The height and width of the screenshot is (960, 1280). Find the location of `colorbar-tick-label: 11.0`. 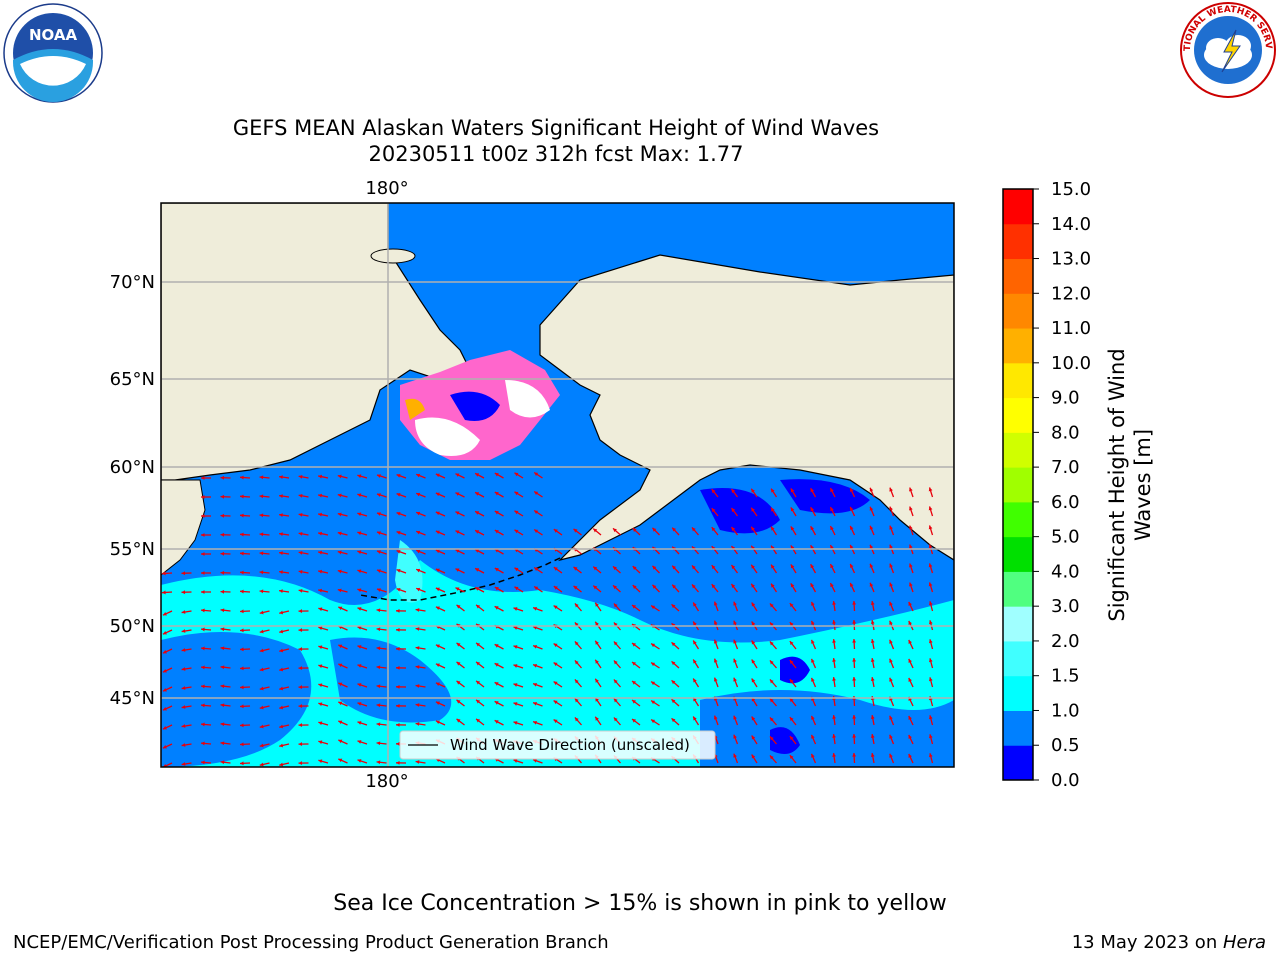

colorbar-tick-label: 11.0 is located at coordinates (1071, 328).